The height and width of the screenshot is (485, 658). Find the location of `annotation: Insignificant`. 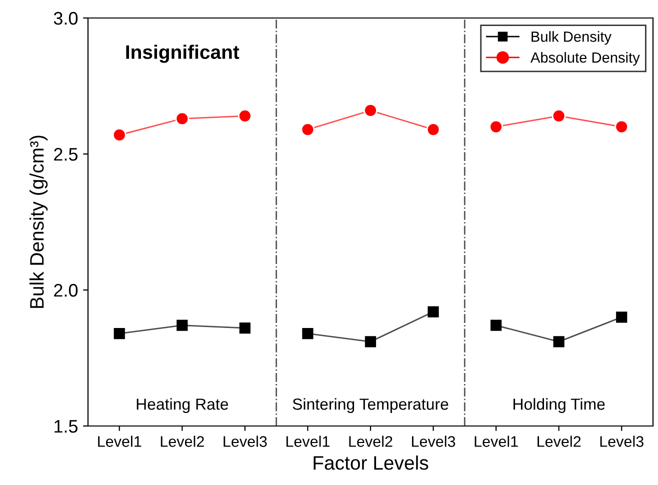

annotation: Insignificant is located at coordinates (183, 53).